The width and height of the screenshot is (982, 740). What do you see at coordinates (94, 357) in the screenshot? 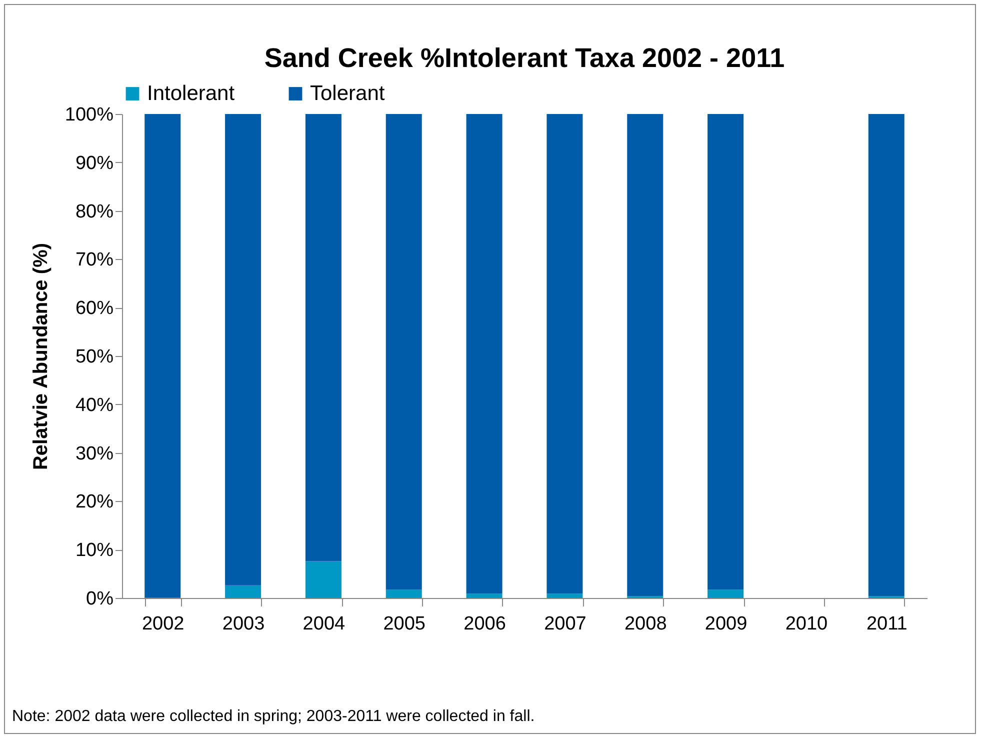
I see `y-tick-label: 50%` at bounding box center [94, 357].